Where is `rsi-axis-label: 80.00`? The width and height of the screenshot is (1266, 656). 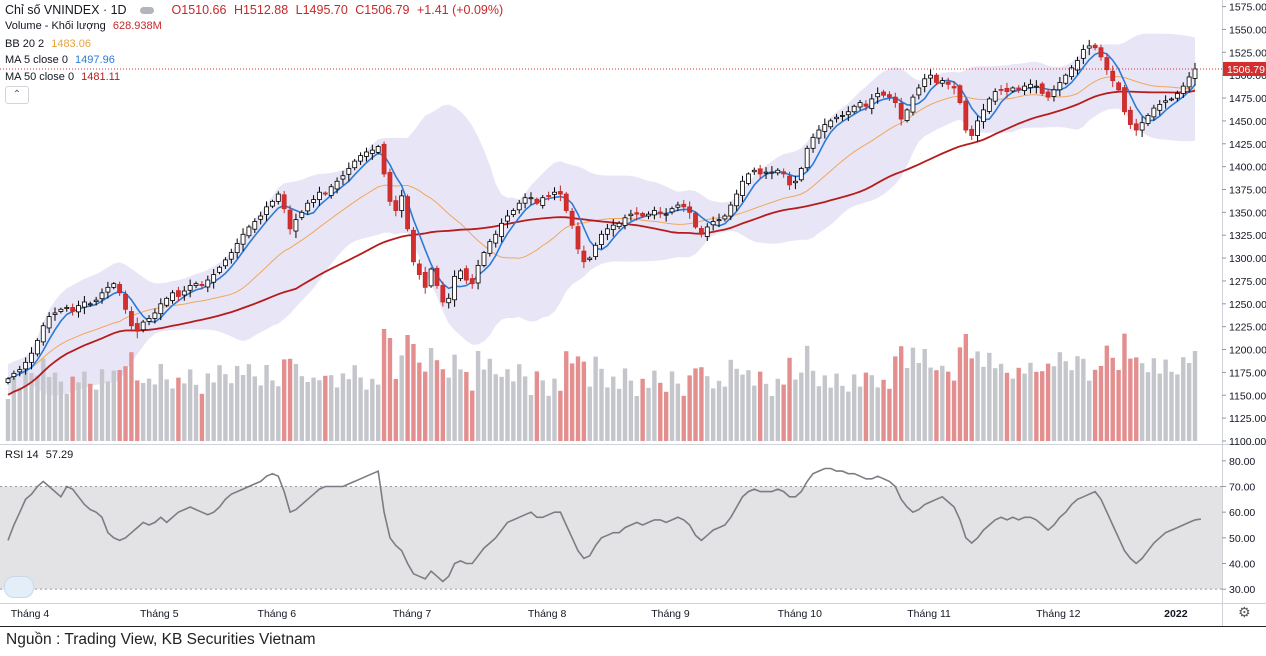 rsi-axis-label: 80.00 is located at coordinates (1242, 462).